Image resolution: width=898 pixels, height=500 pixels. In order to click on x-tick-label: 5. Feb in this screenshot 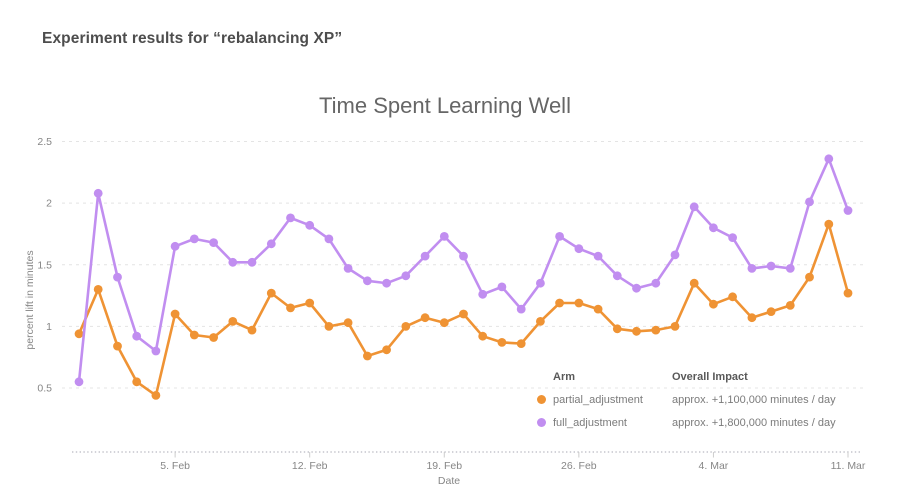, I will do `click(175, 466)`.